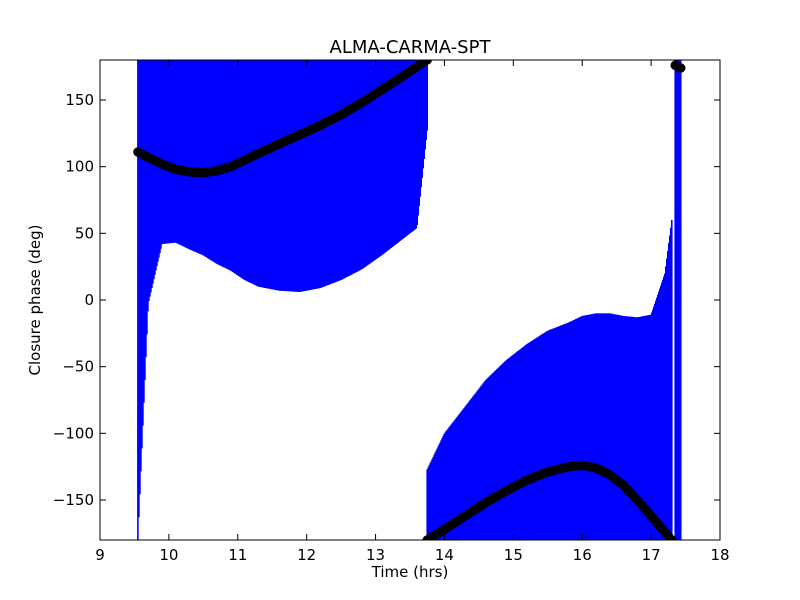 The width and height of the screenshot is (800, 600). What do you see at coordinates (444, 555) in the screenshot?
I see `x-tick-label: 14` at bounding box center [444, 555].